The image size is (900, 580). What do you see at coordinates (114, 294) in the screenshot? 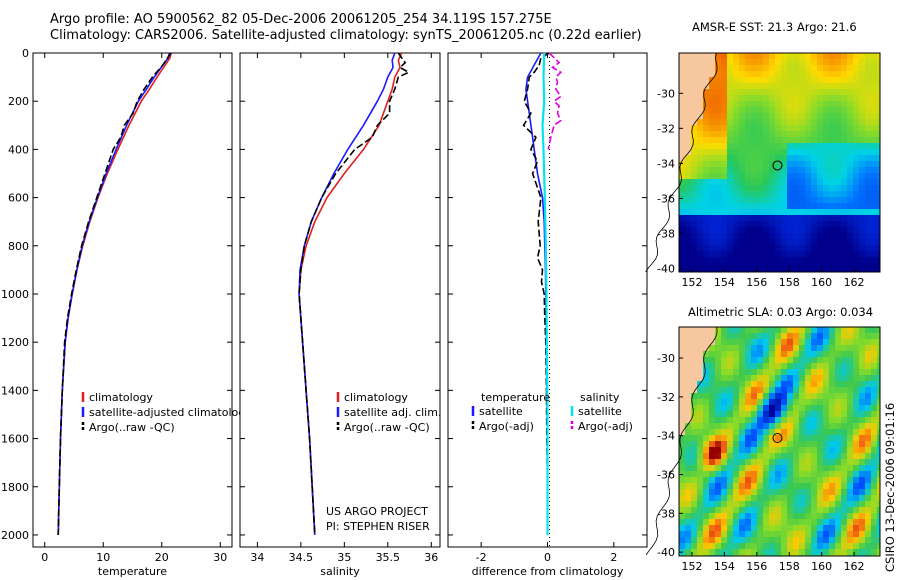
I see `temperature-series-argo-raw-qc-` at bounding box center [114, 294].